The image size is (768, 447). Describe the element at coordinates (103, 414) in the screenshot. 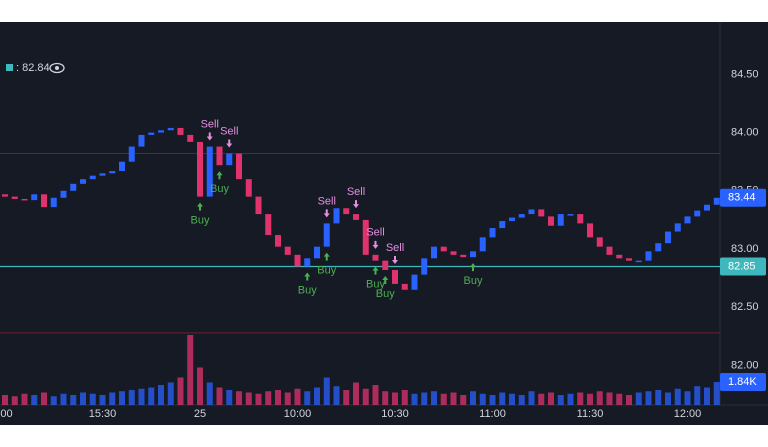

I see `x-tick-label: 15:30` at that location.